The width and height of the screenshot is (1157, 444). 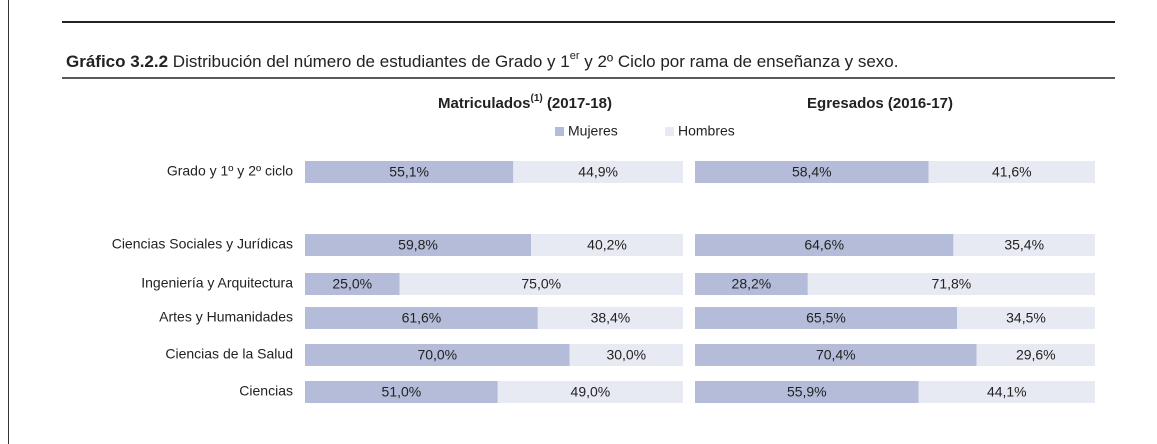 What do you see at coordinates (230, 171) in the screenshot?
I see `category-label: Grado y 1º y 2º ciclo` at bounding box center [230, 171].